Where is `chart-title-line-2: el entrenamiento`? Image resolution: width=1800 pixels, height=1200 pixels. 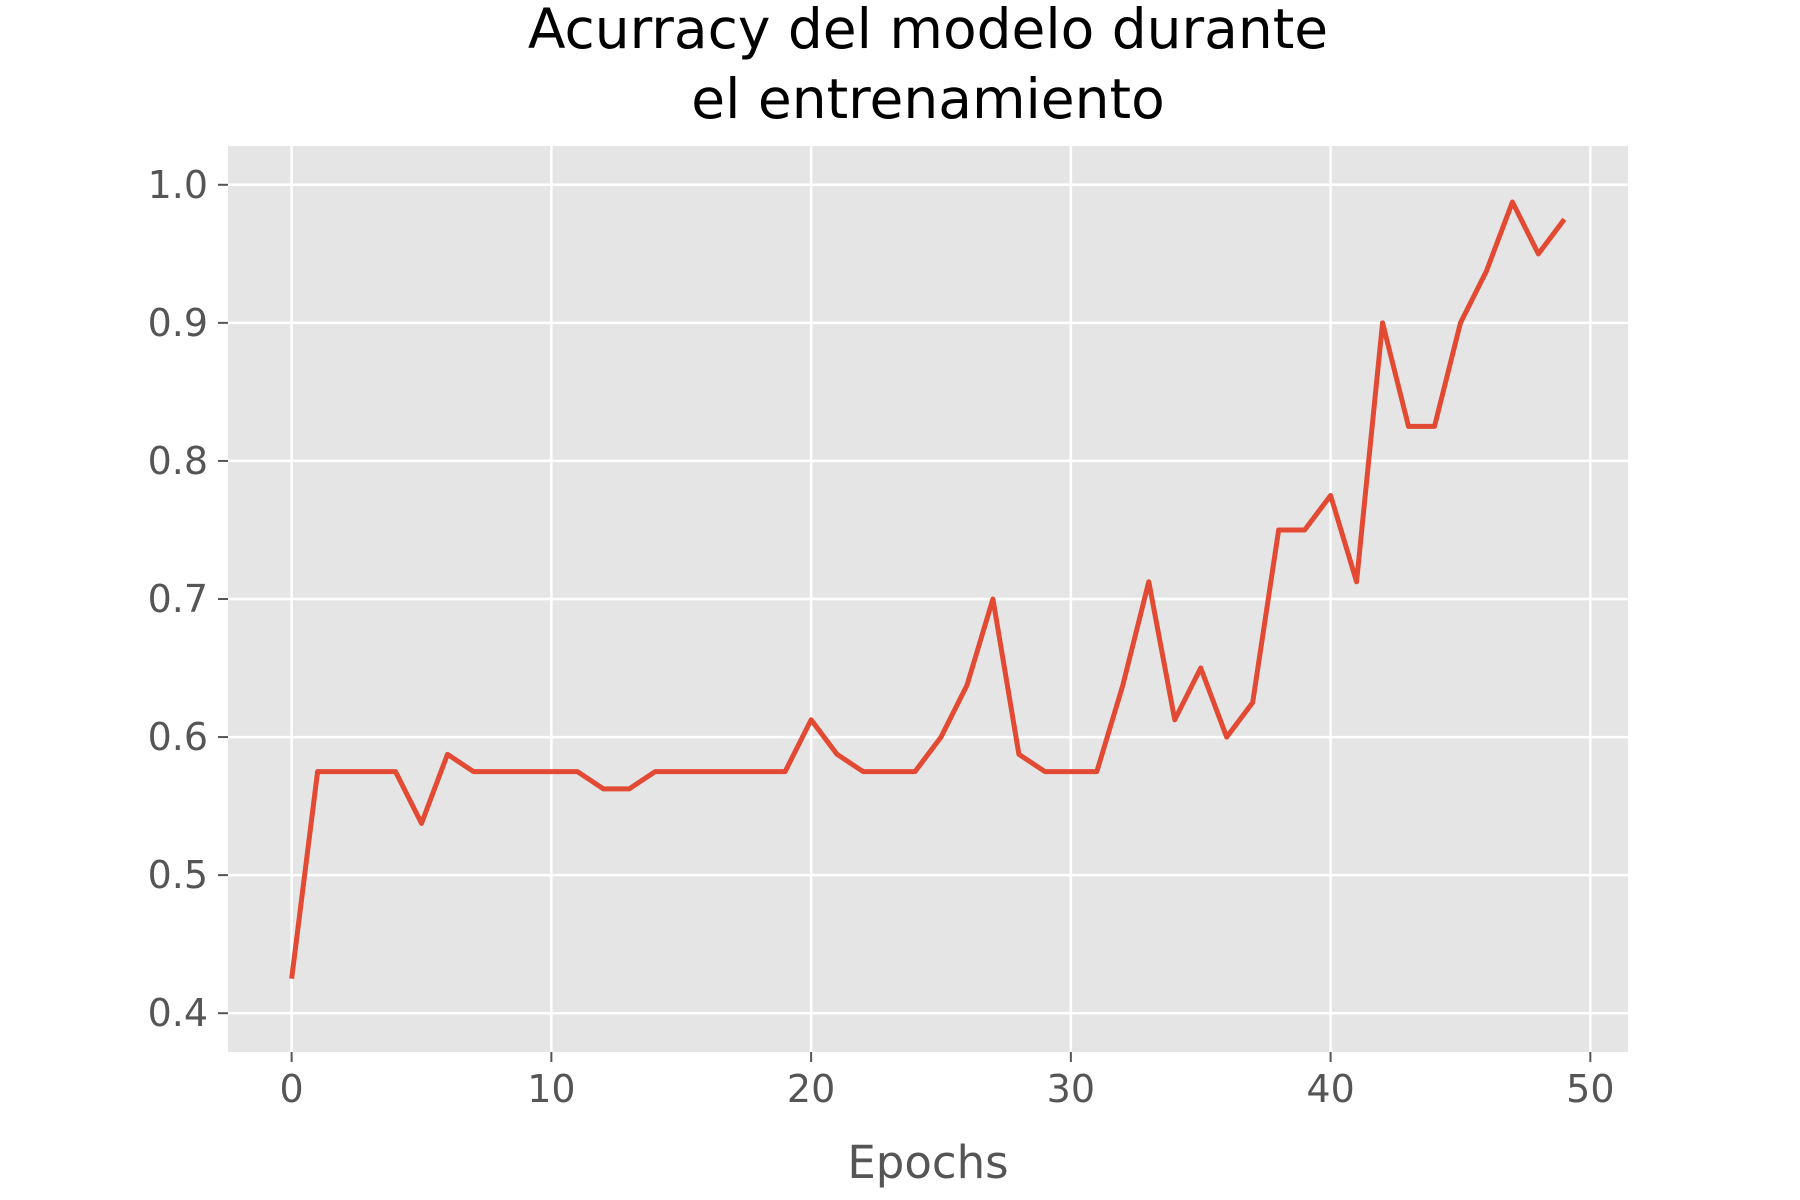
chart-title-line-2: el entrenamiento is located at coordinates (927, 99).